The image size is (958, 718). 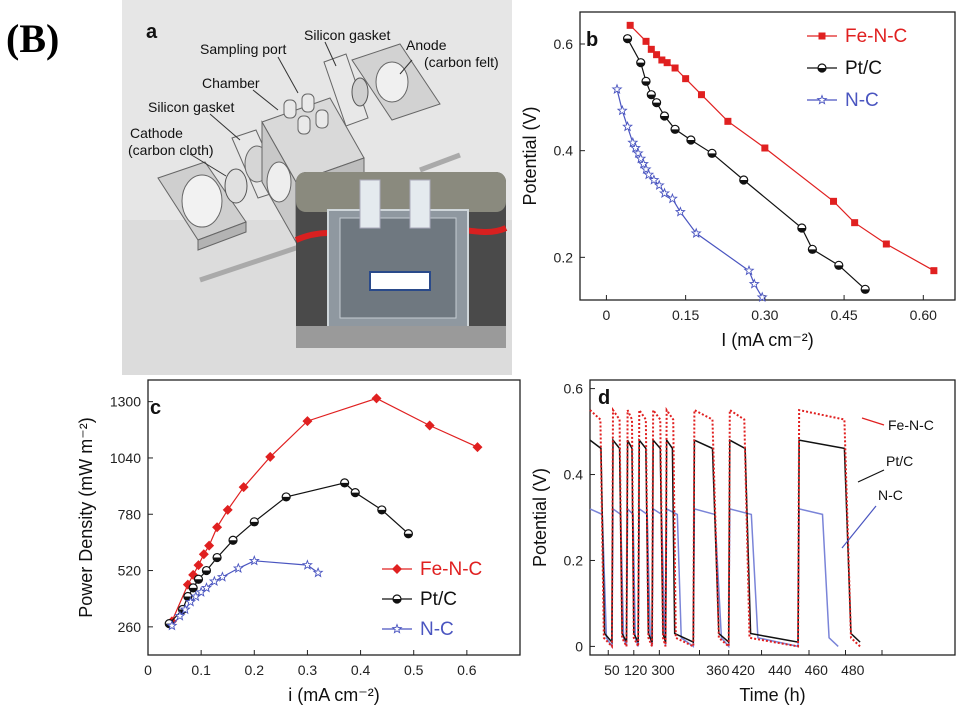 What do you see at coordinates (718, 670) in the screenshot?
I see `x-tick-label-d: 360` at bounding box center [718, 670].